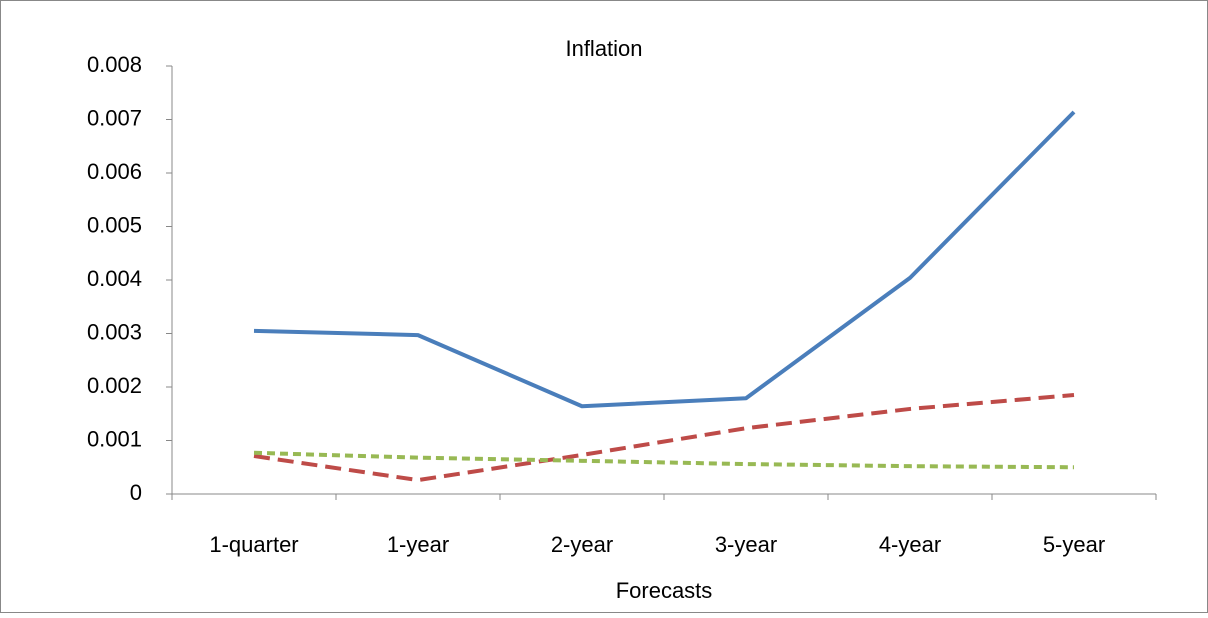 Image resolution: width=1208 pixels, height=618 pixels. Describe the element at coordinates (114, 385) in the screenshot. I see `y-tick-label: 0.002` at that location.